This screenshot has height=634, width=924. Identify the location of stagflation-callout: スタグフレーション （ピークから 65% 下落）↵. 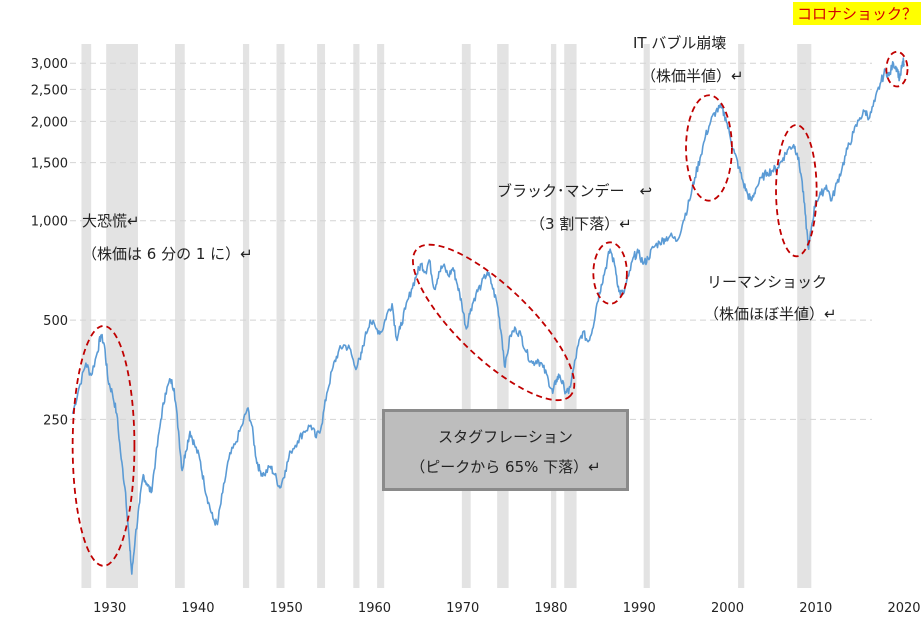
(505, 450).